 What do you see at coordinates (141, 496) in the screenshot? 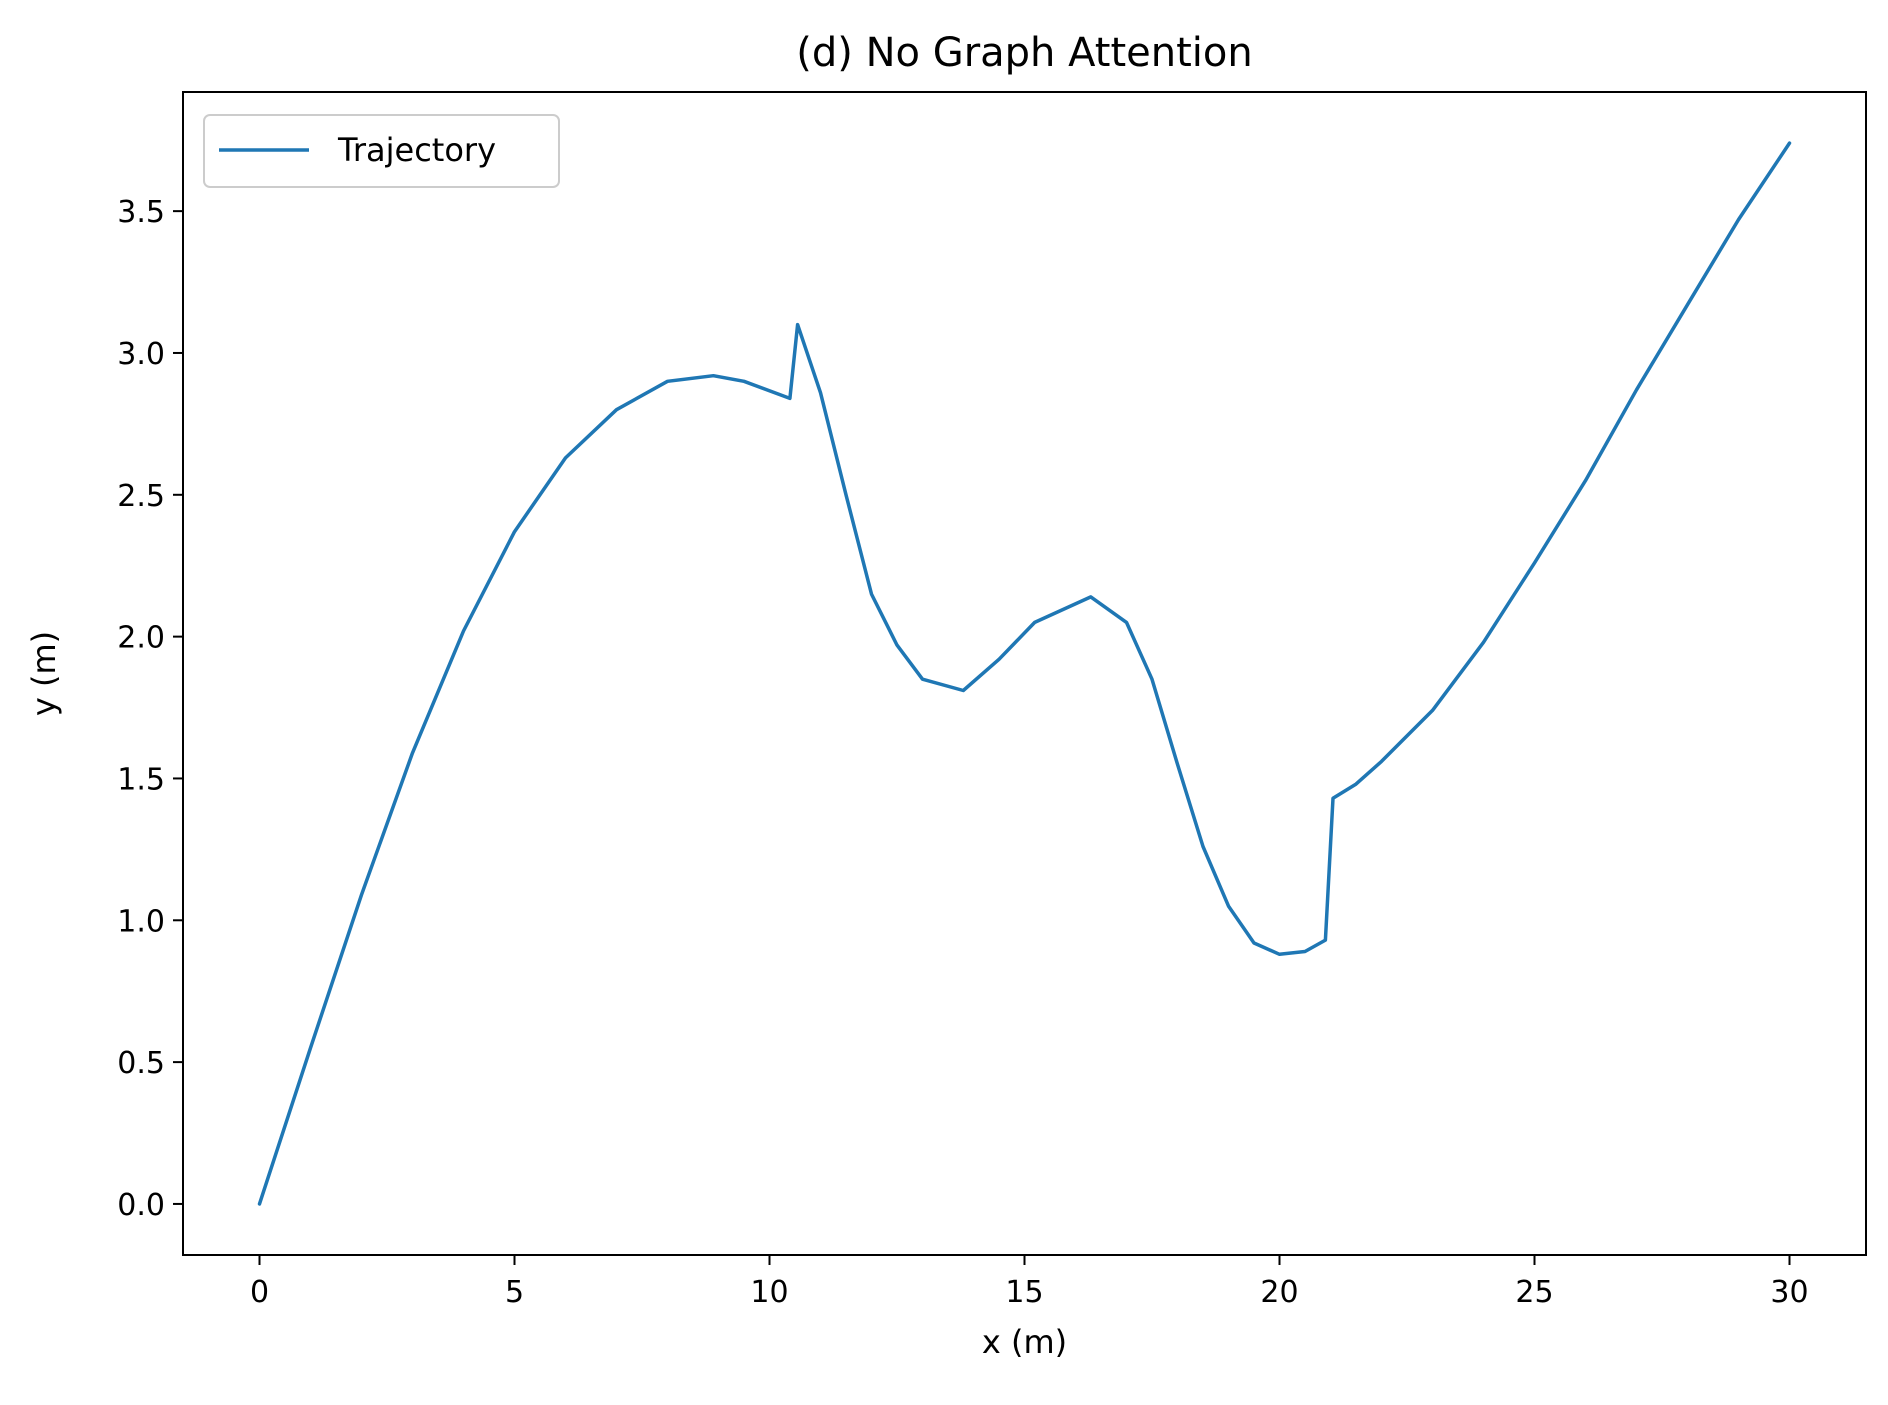
I see `y-tick-label: 2.5` at bounding box center [141, 496].